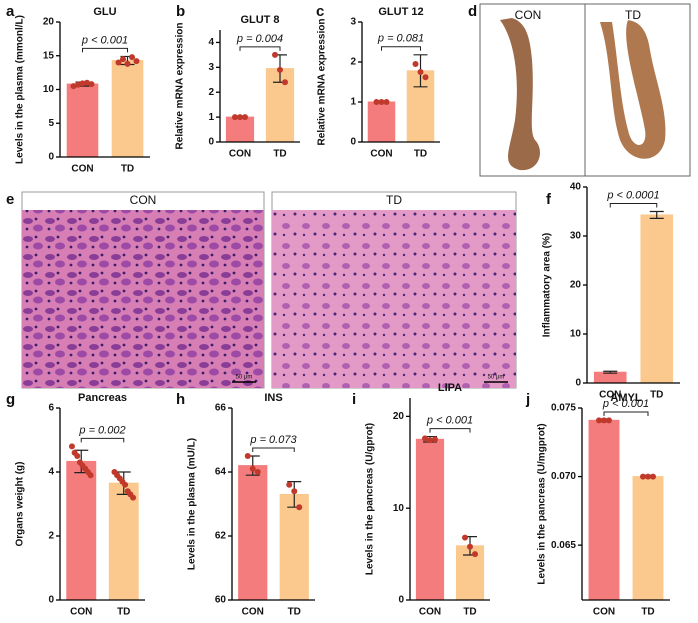  Describe the element at coordinates (563, 545) in the screenshot. I see `y-tick-label: 0.065` at that location.